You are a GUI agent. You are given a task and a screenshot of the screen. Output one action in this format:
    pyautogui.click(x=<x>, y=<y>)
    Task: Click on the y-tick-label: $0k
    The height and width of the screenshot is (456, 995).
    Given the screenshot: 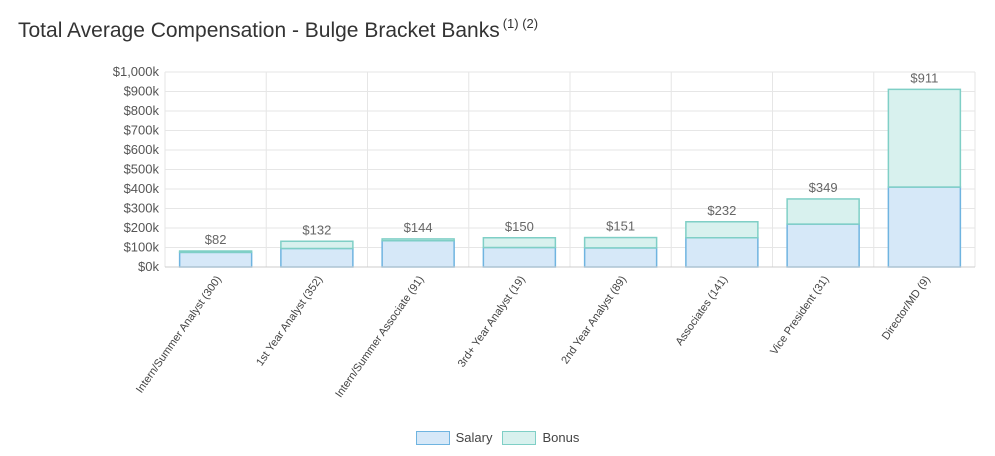 What is the action you would take?
    pyautogui.click(x=148, y=266)
    